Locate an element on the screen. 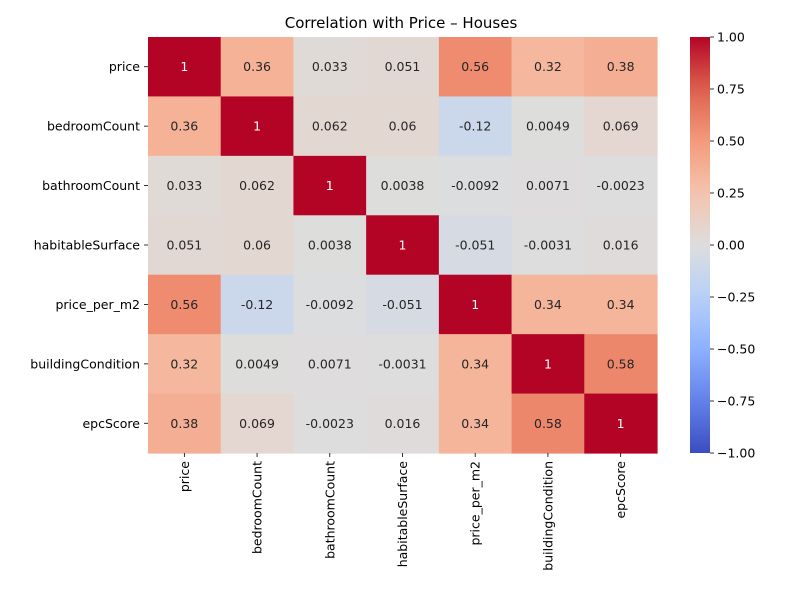 The height and width of the screenshot is (604, 800). cell-value-label: 0.062 is located at coordinates (257, 185).